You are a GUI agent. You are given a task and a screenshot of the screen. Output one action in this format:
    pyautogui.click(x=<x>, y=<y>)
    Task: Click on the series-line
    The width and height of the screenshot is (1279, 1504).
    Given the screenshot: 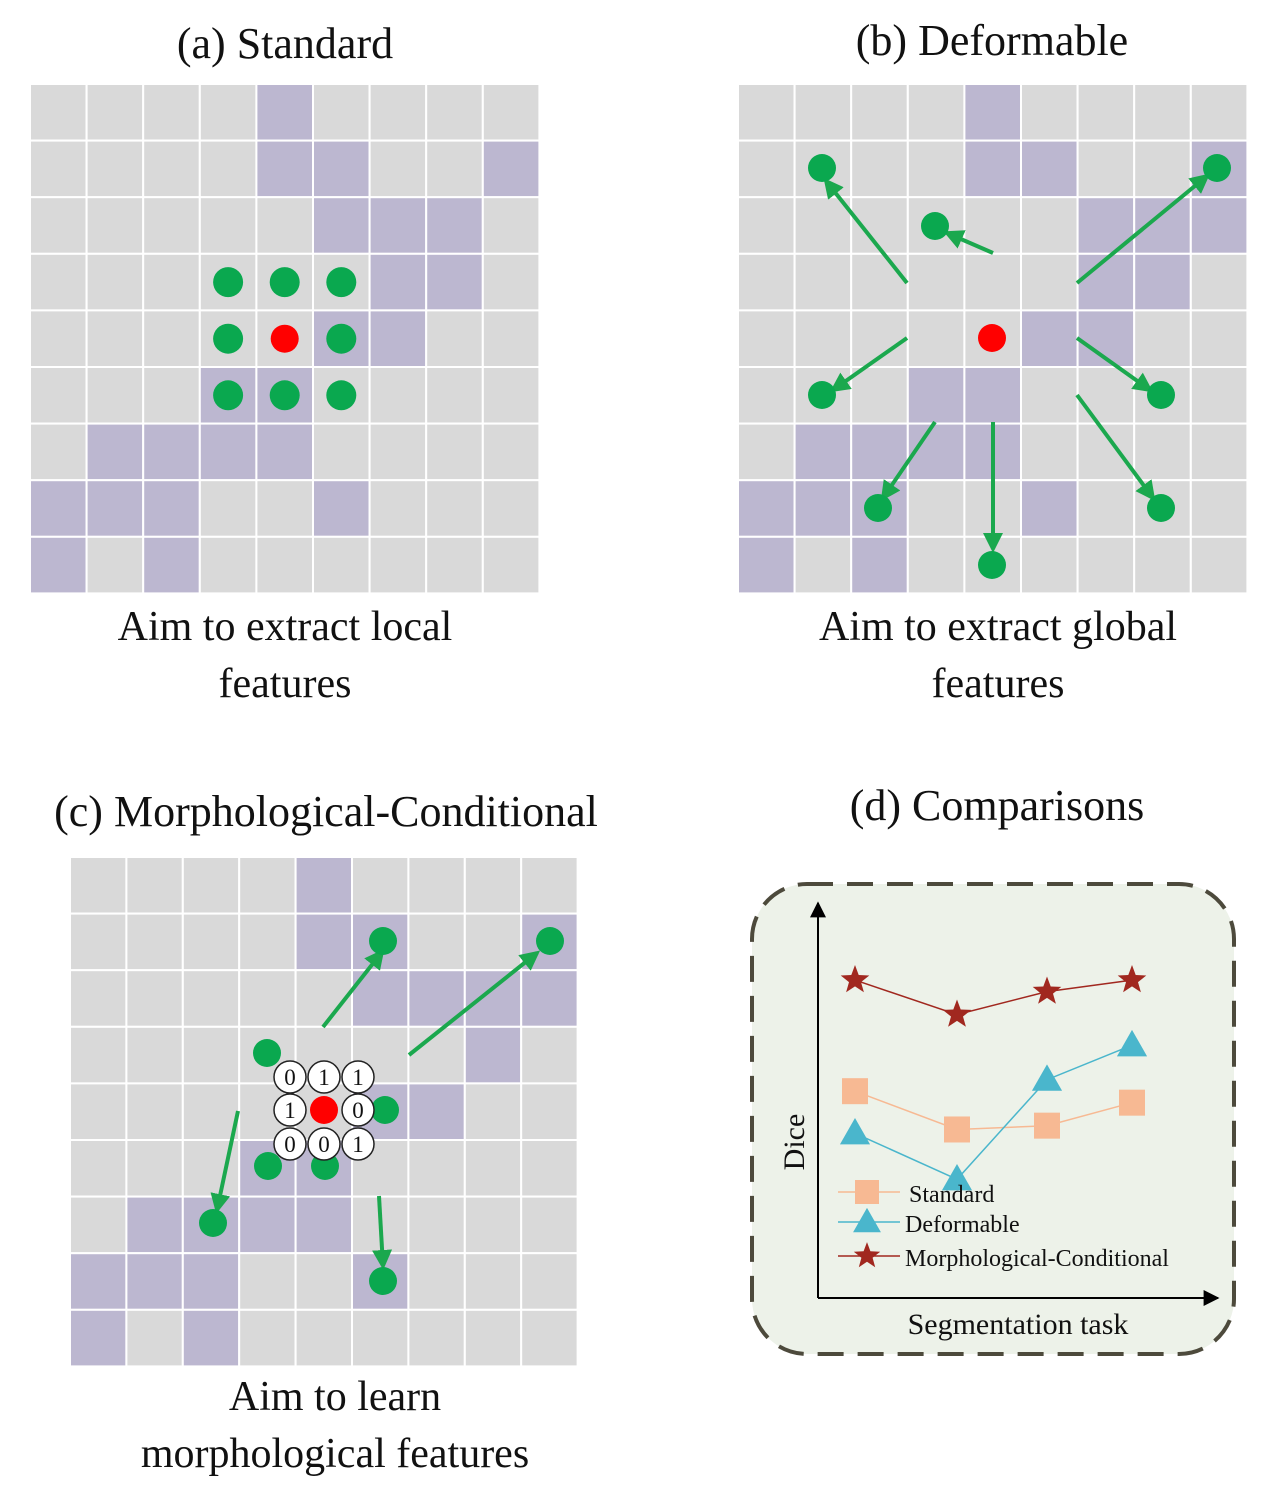 What is the action you would take?
    pyautogui.click(x=993, y=1112)
    